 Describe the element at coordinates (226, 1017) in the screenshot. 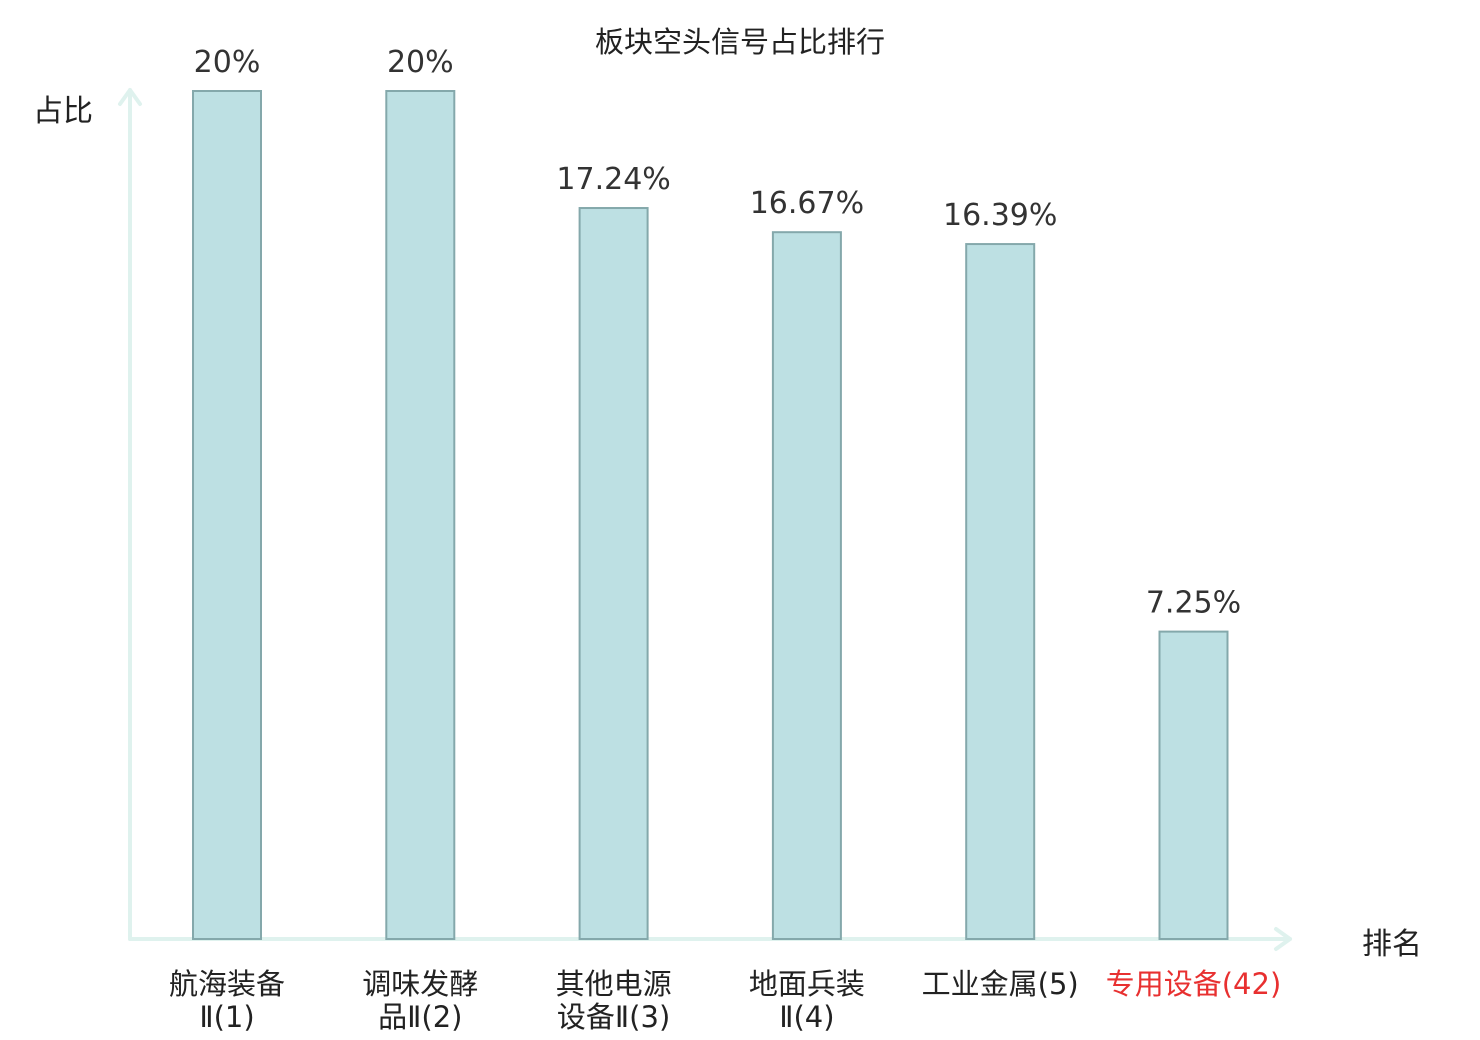

I see `category-label-line: Ⅱ(1)` at that location.